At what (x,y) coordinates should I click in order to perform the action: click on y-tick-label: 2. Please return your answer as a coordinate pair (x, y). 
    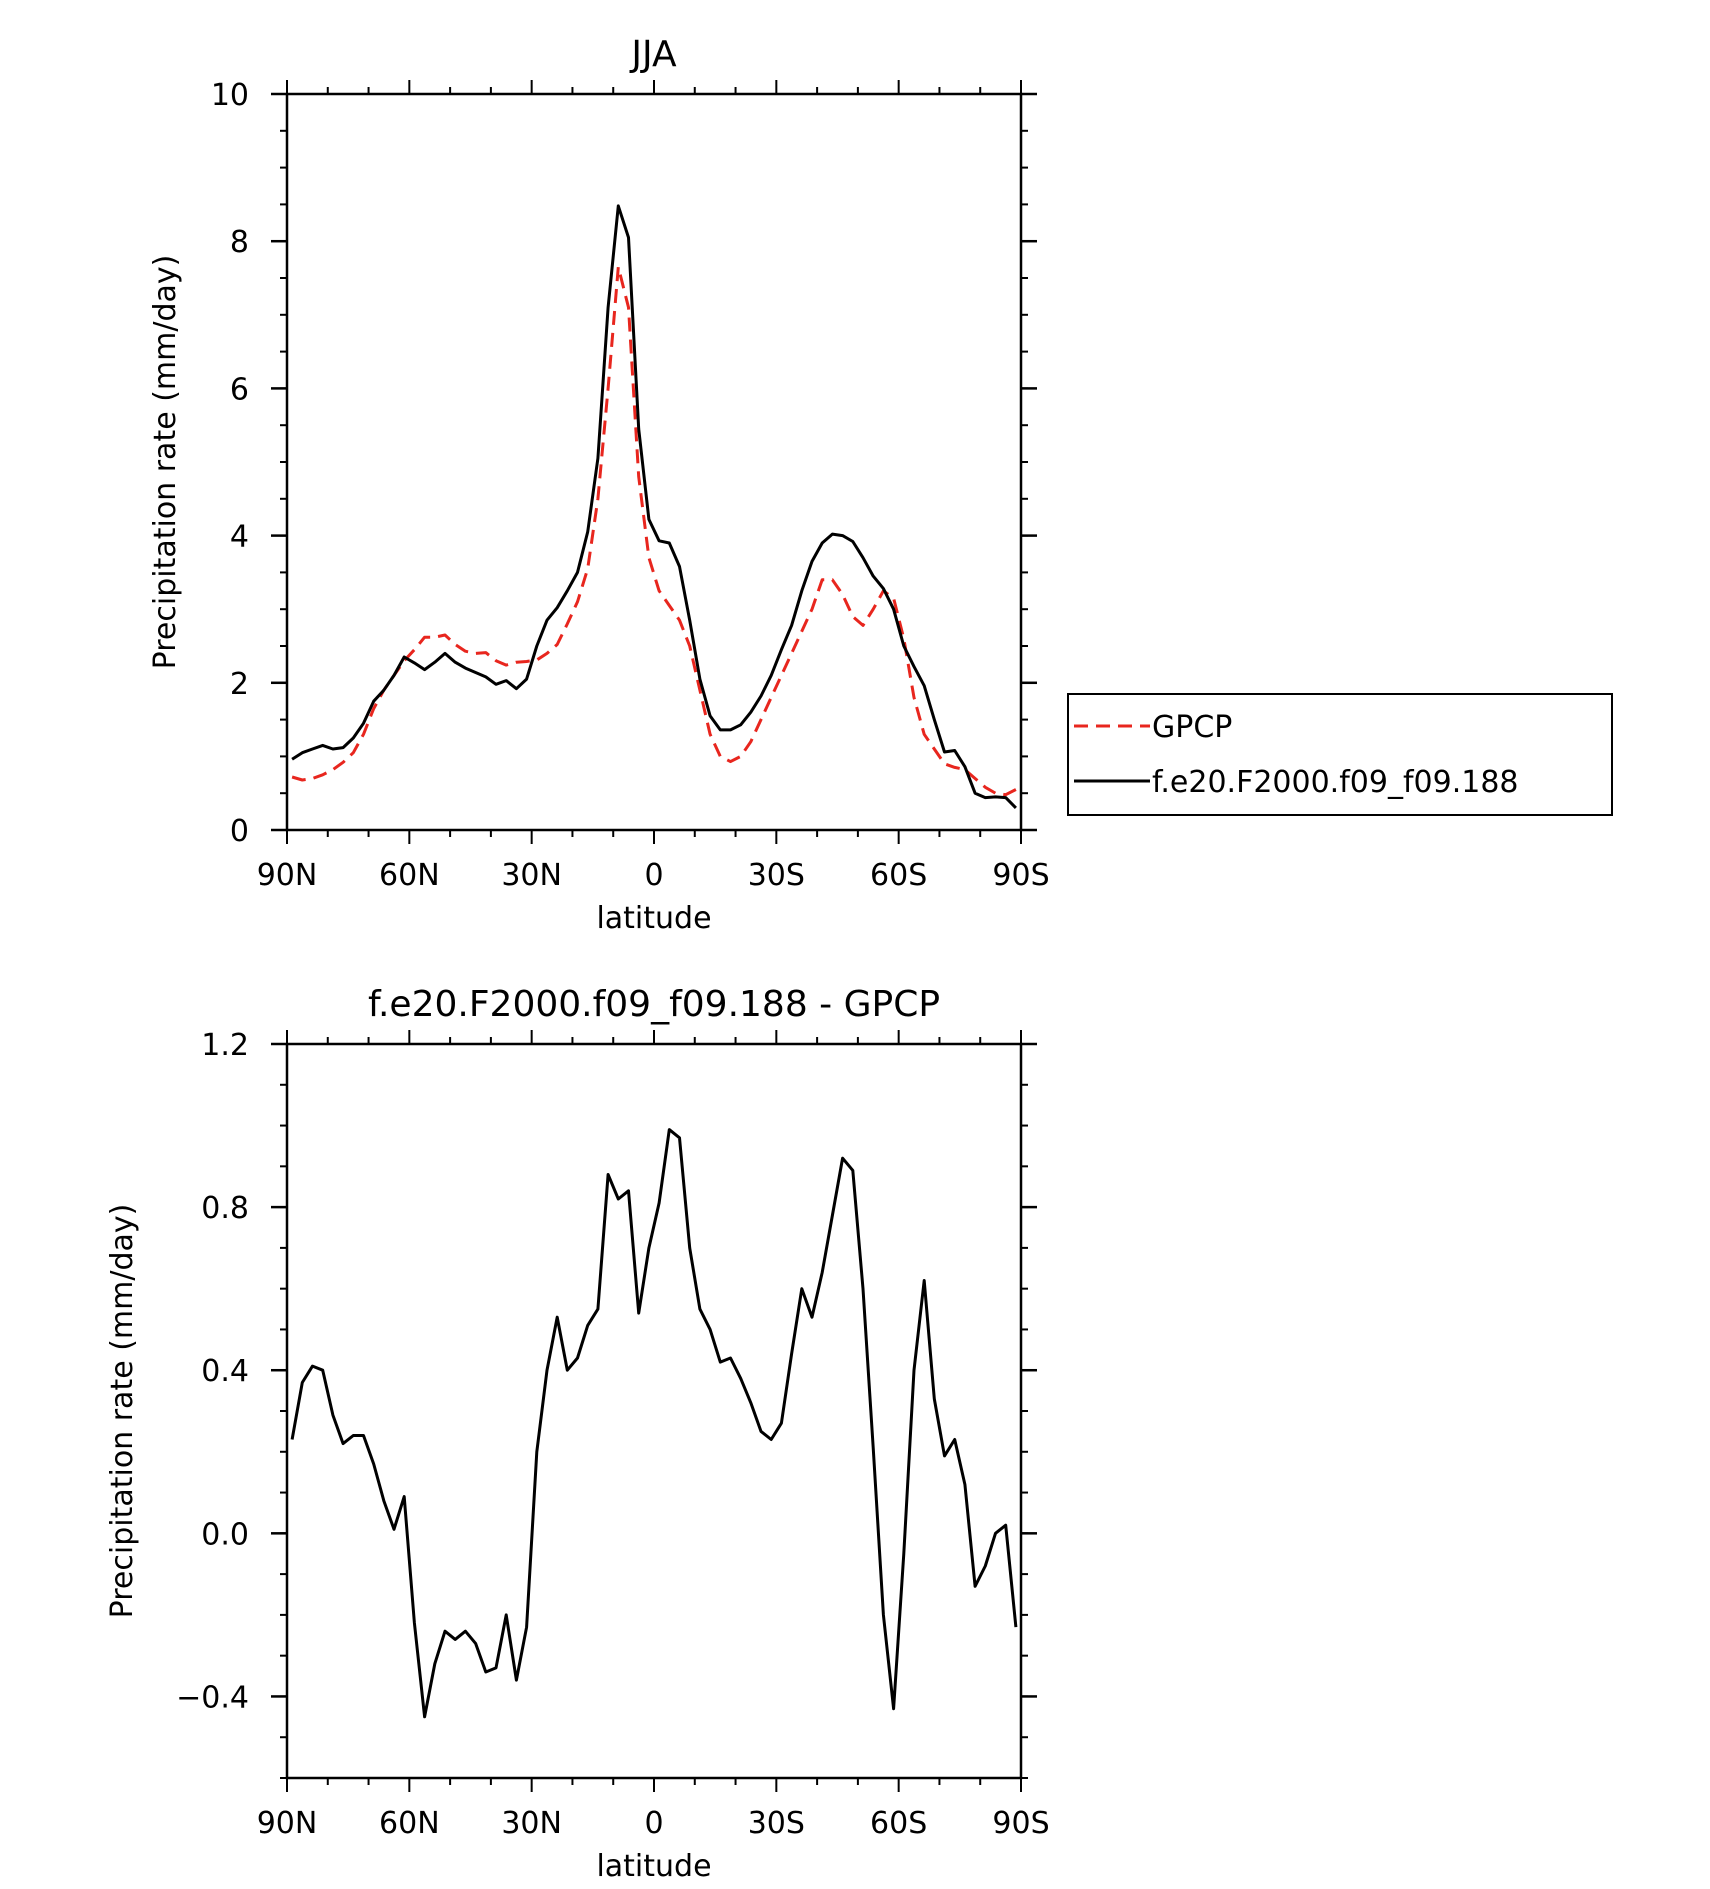
    Looking at the image, I should click on (239, 684).